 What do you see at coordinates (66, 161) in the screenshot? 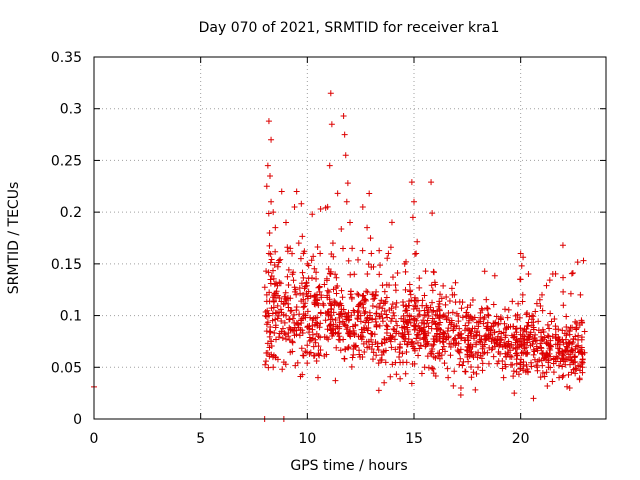
I see `y-tick-label: 0.25` at bounding box center [66, 161].